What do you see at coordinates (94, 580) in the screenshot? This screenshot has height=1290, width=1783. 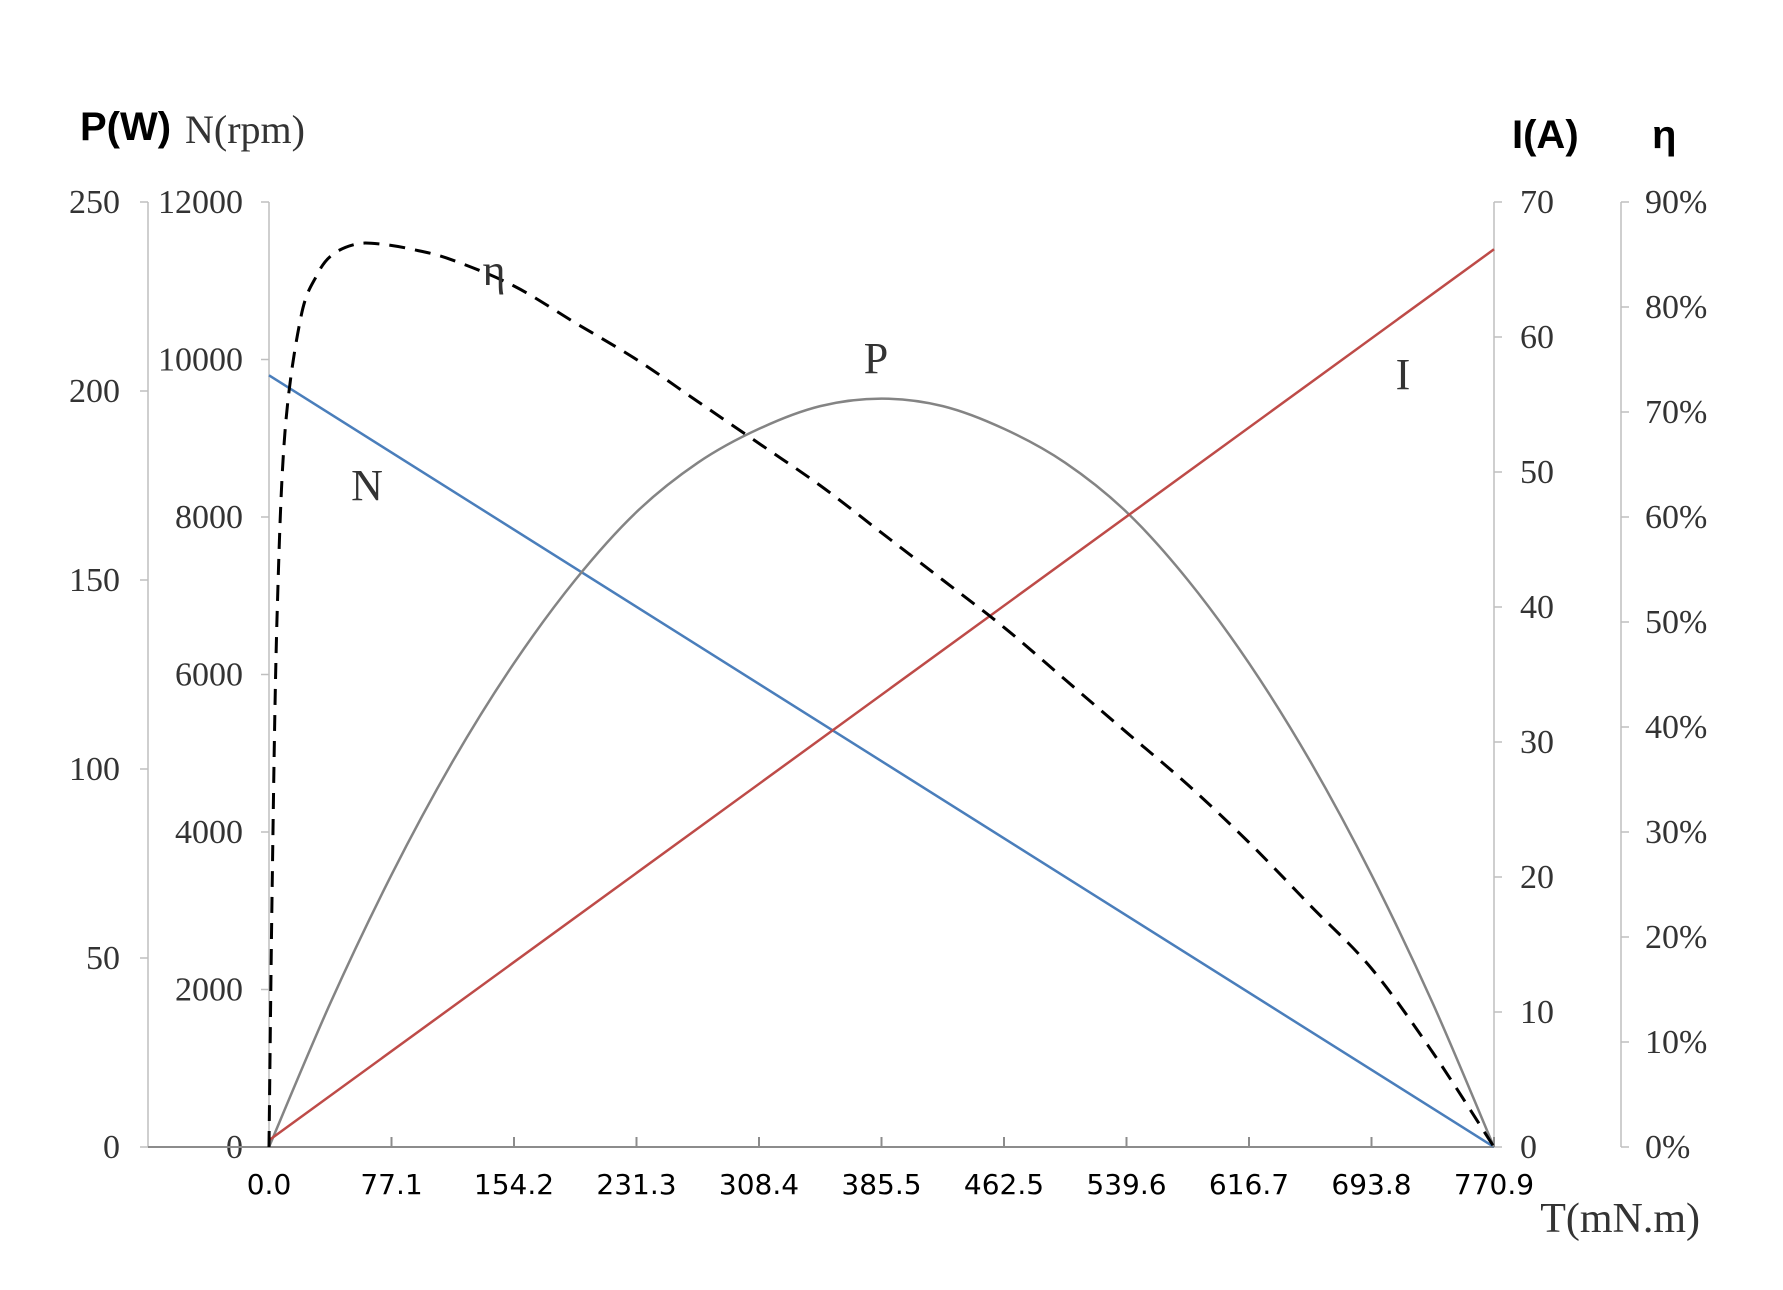 I see `axis-tick-label-p: 150` at bounding box center [94, 580].